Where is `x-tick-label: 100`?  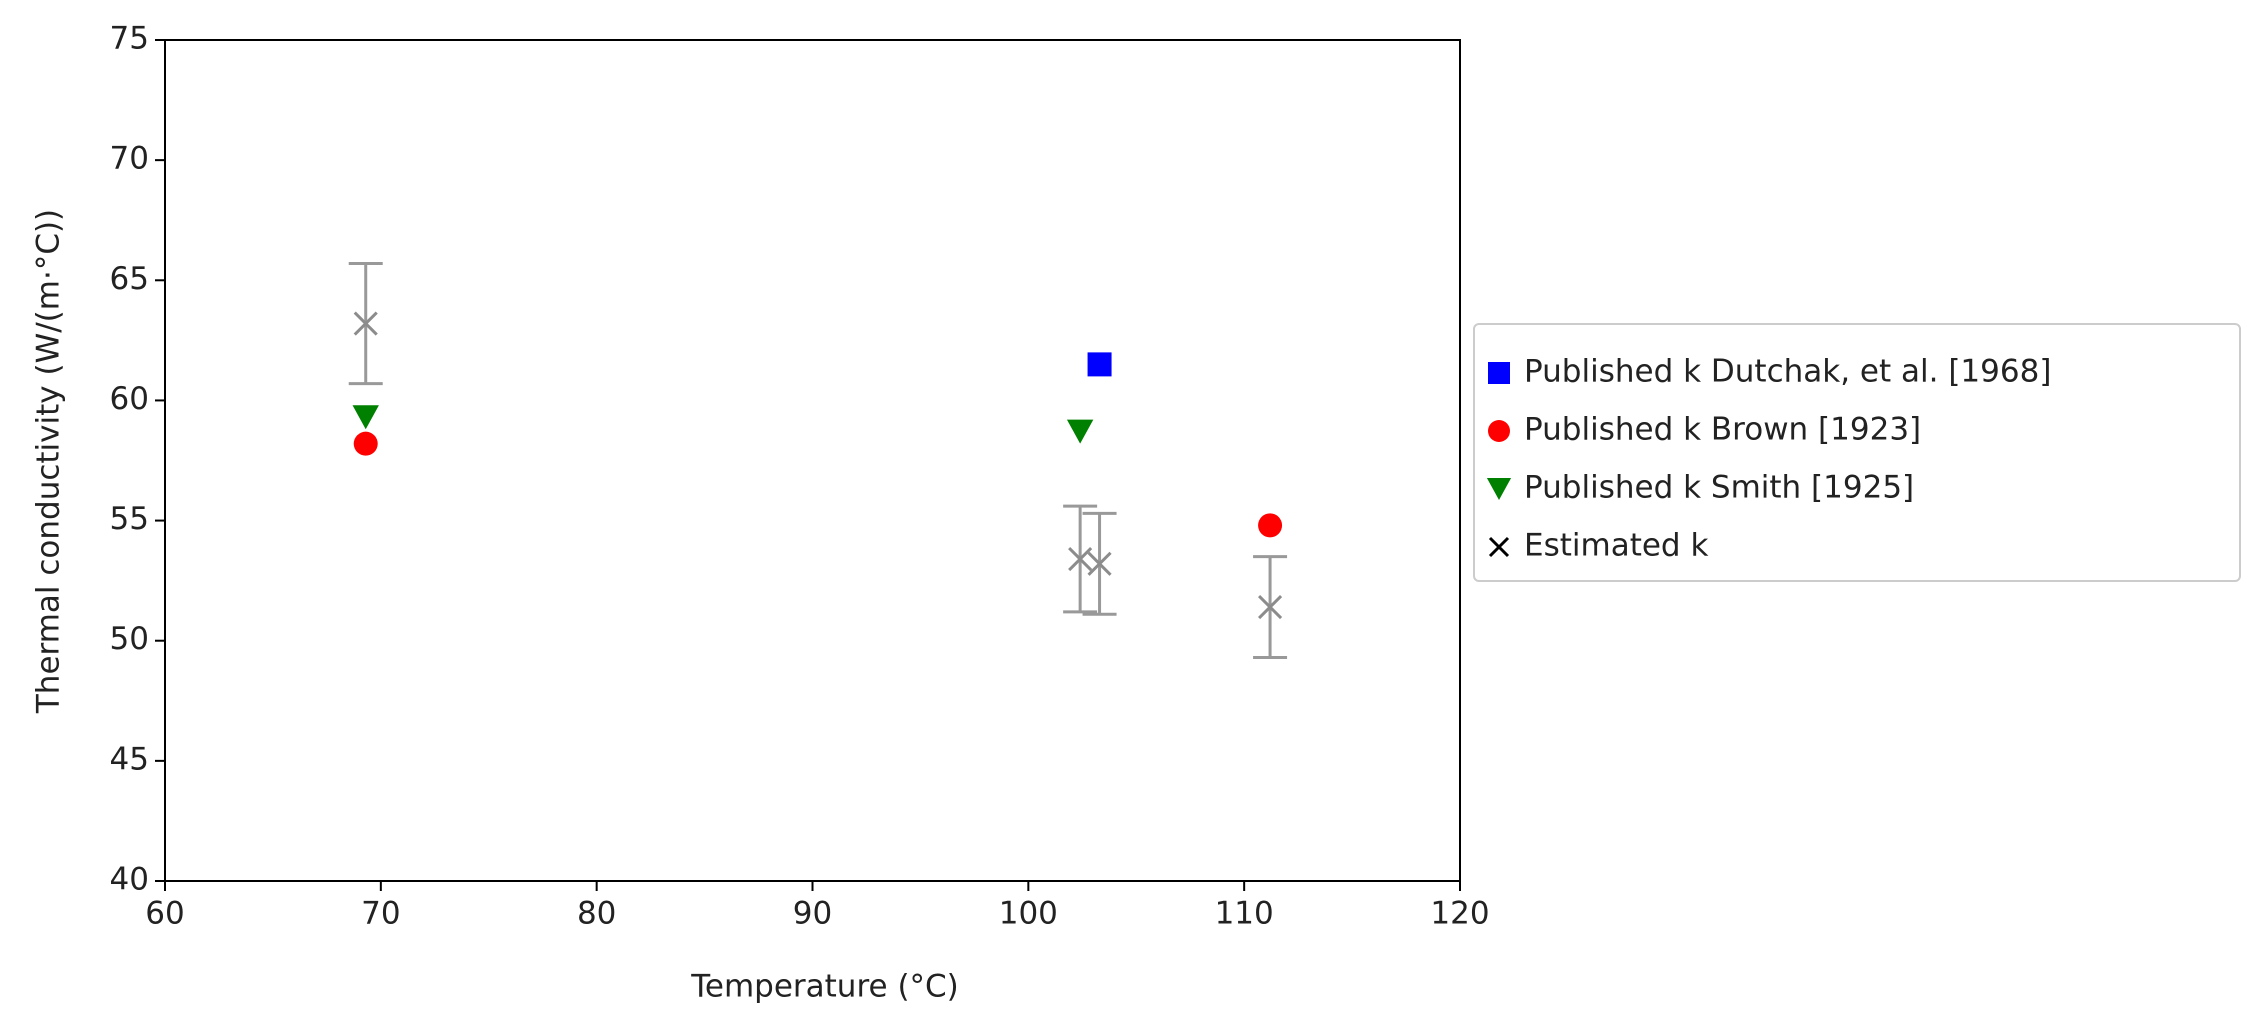 x-tick-label: 100 is located at coordinates (1028, 914).